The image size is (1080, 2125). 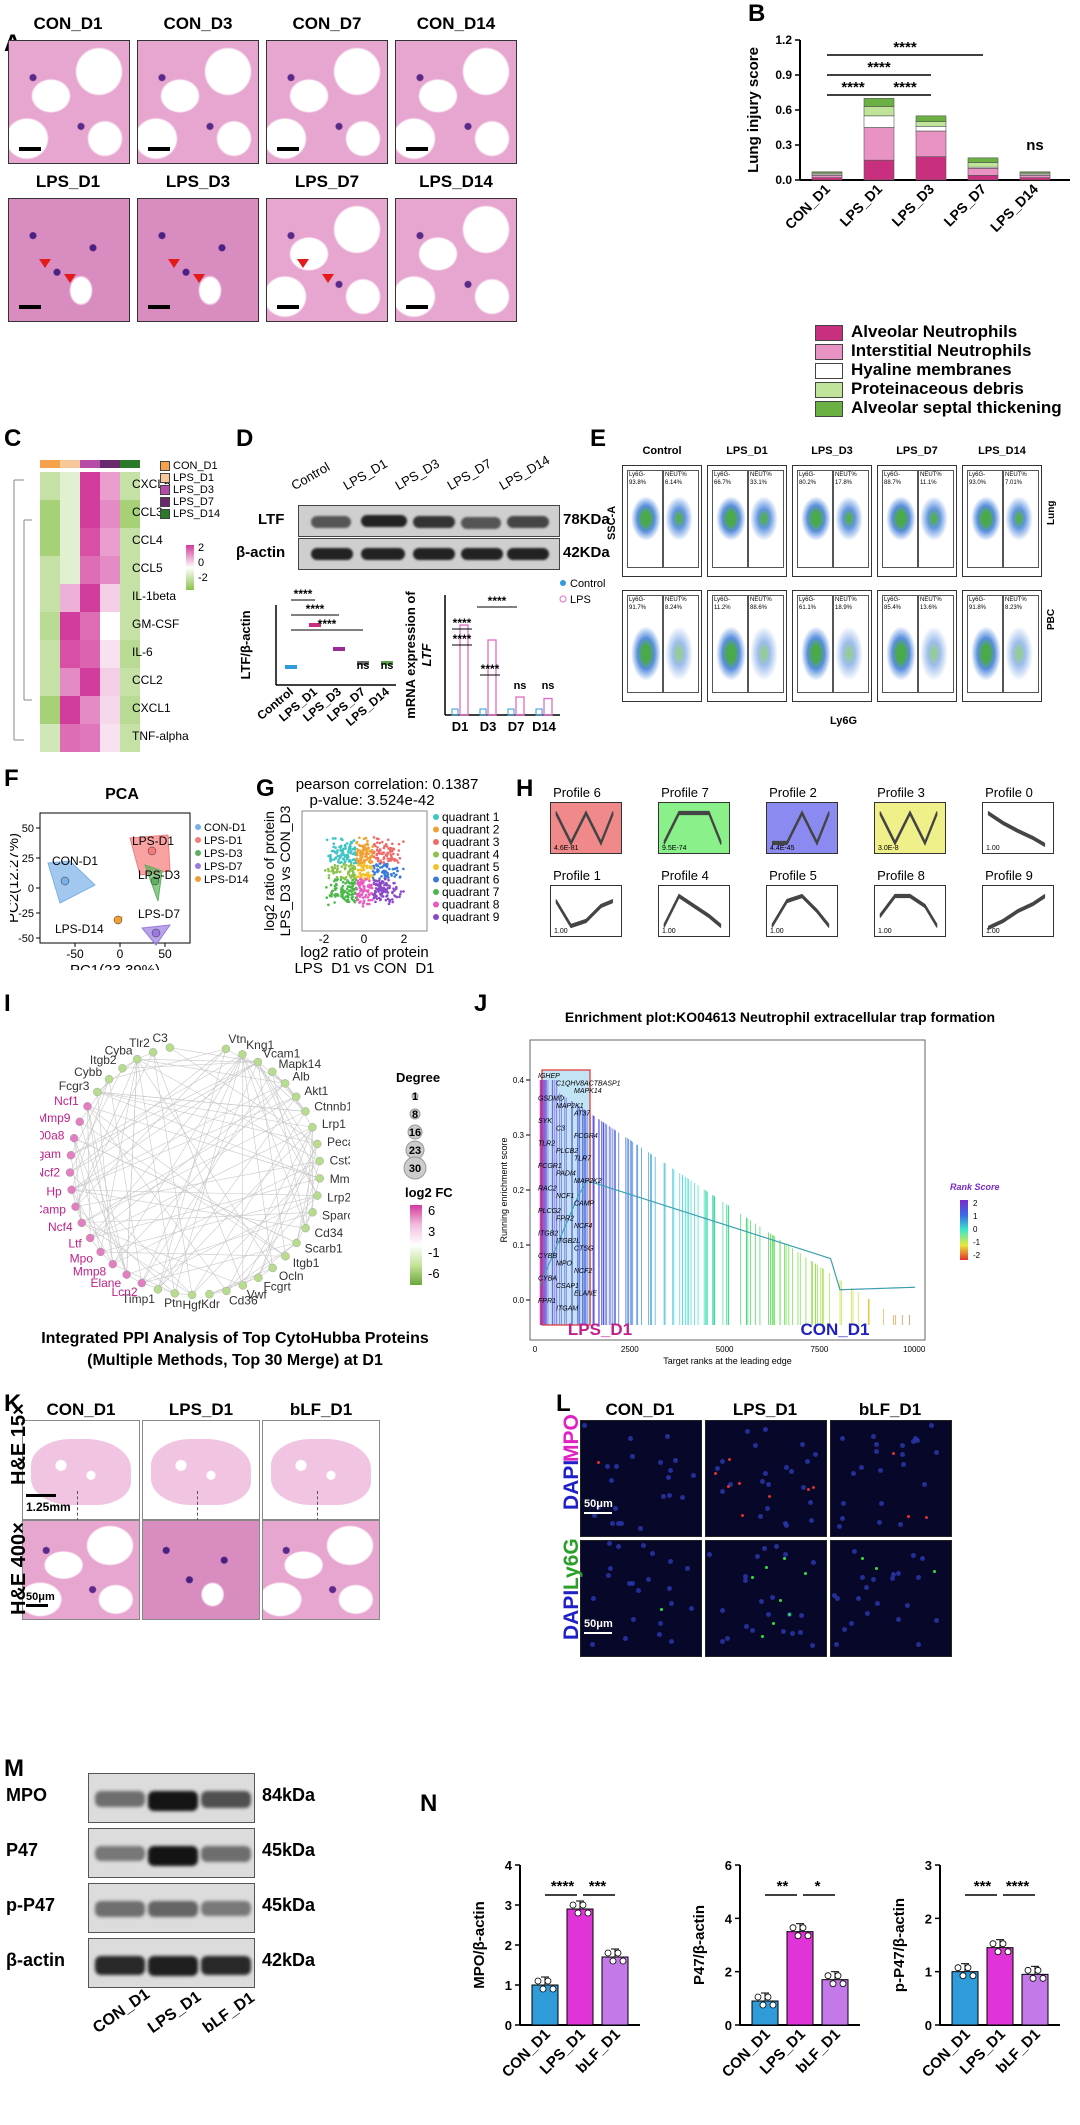 What do you see at coordinates (488, 726) in the screenshot?
I see `x-tick-label: D3` at bounding box center [488, 726].